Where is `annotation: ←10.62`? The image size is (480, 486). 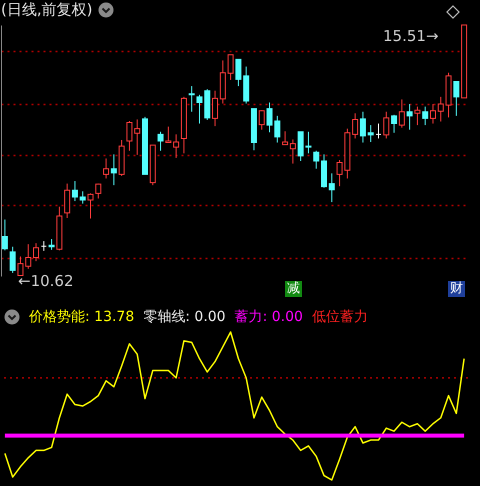 annotation: ←10.62 is located at coordinates (46, 281).